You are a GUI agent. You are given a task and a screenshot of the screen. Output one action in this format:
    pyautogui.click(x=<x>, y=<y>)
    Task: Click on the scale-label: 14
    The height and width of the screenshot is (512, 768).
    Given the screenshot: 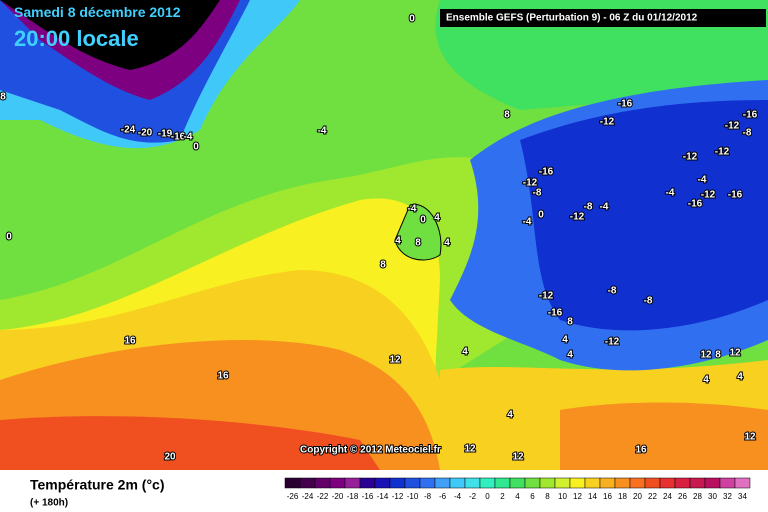 What is the action you would take?
    pyautogui.click(x=592, y=496)
    